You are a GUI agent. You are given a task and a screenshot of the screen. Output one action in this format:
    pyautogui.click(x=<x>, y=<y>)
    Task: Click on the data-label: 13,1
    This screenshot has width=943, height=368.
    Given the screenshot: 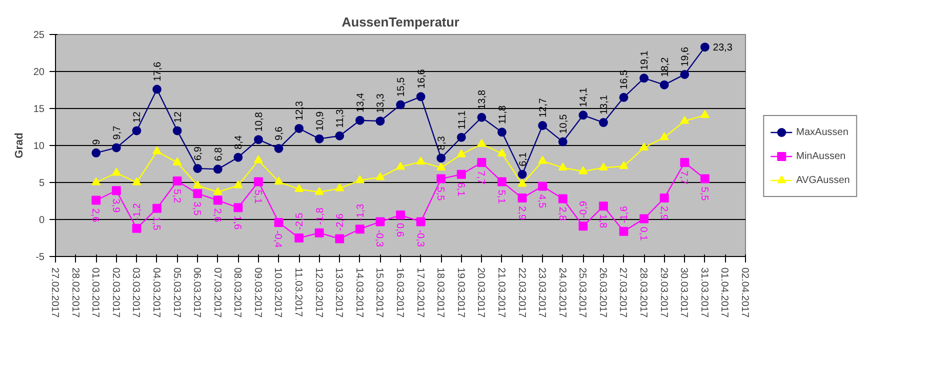 What is the action you would take?
    pyautogui.click(x=604, y=104)
    